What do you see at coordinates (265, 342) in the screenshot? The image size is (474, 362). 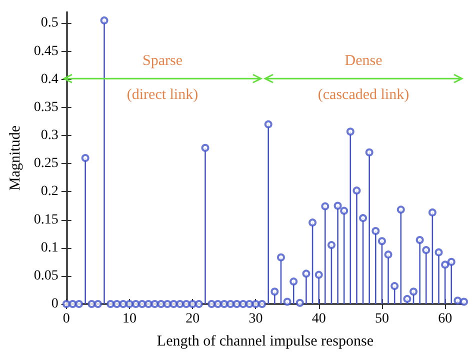 I see `x-axis-title: Length of channel impulse response` at bounding box center [265, 342].